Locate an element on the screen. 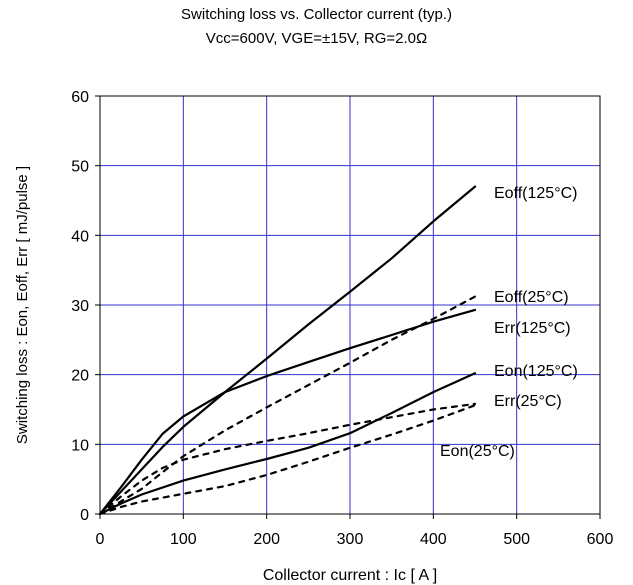  label-eoff-25: Eoff(25°C) is located at coordinates (531, 297).